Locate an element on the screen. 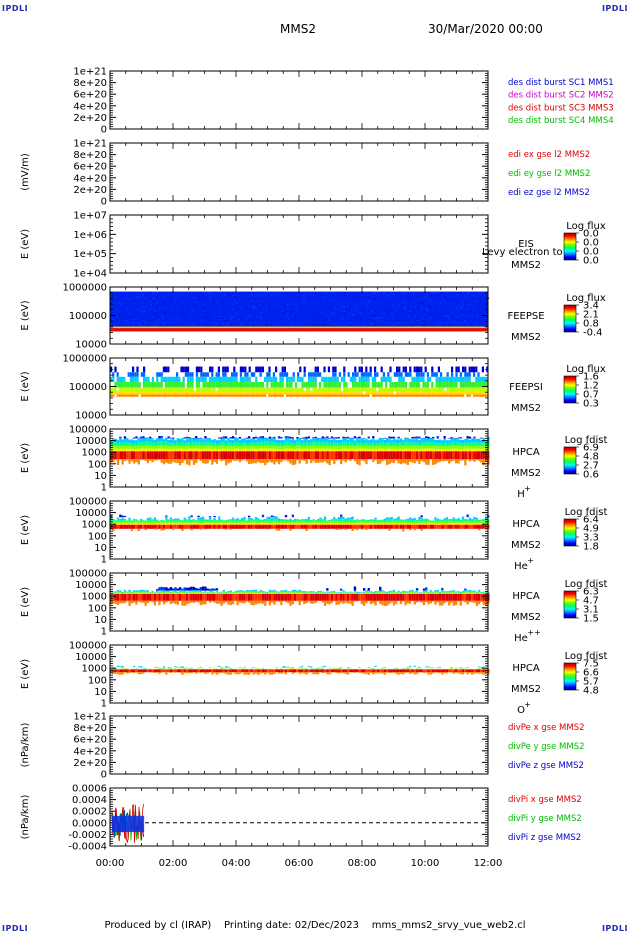 The height and width of the screenshot is (934, 630). legend-entry: edi ez gse l2 MMS2 is located at coordinates (549, 193).